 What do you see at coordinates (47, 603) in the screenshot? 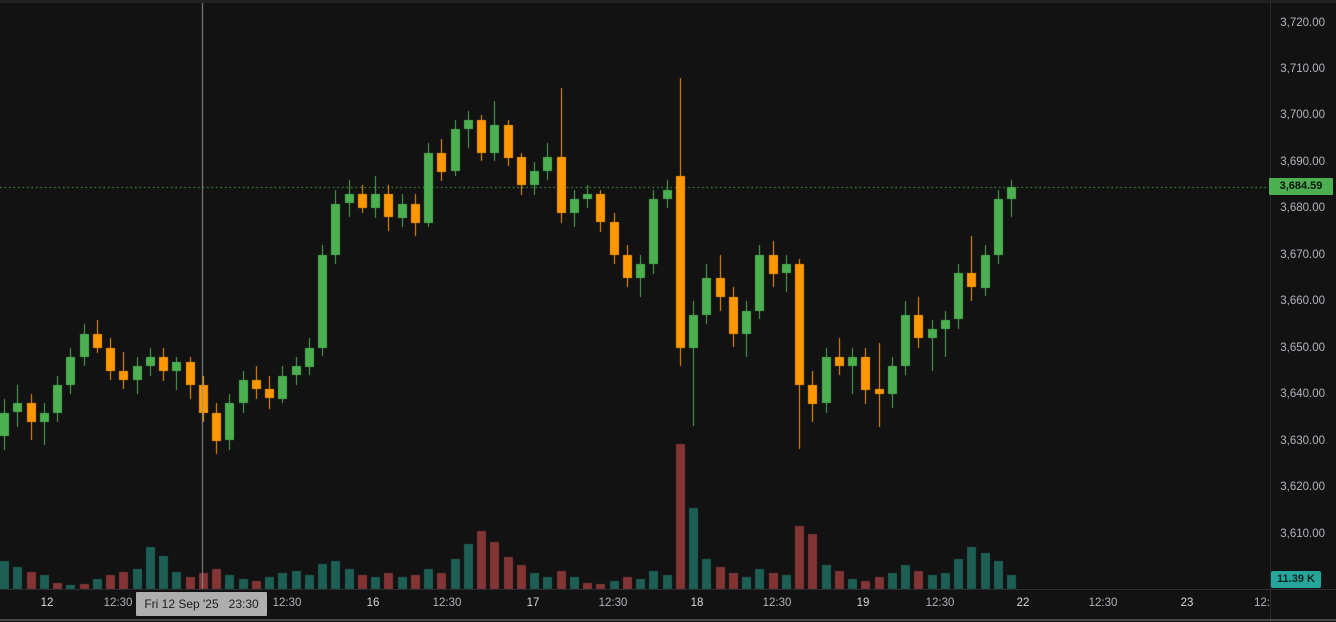
I see `time-tick-label: 12` at bounding box center [47, 603].